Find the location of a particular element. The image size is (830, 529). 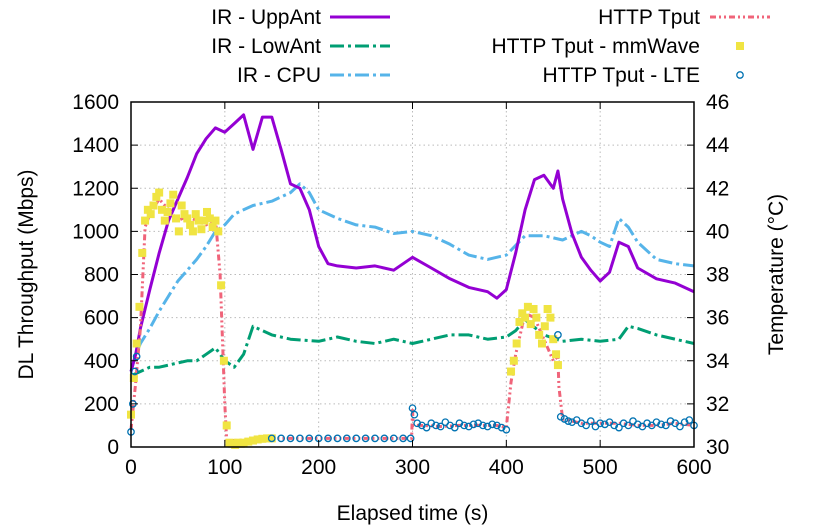

legend-entry-ir-cpu: IR - CPU is located at coordinates (313, 75).